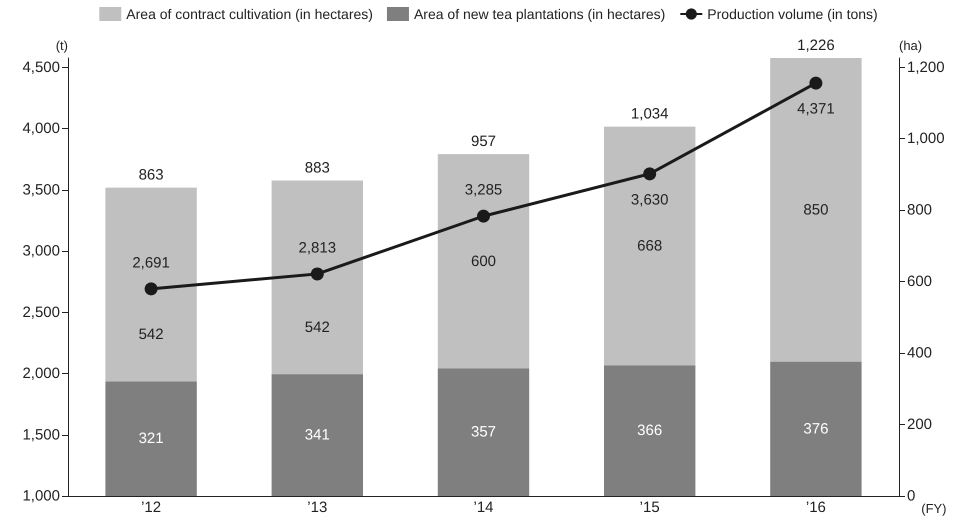 The image size is (977, 522). I want to click on y-tick-label: 2,500, so click(41, 312).